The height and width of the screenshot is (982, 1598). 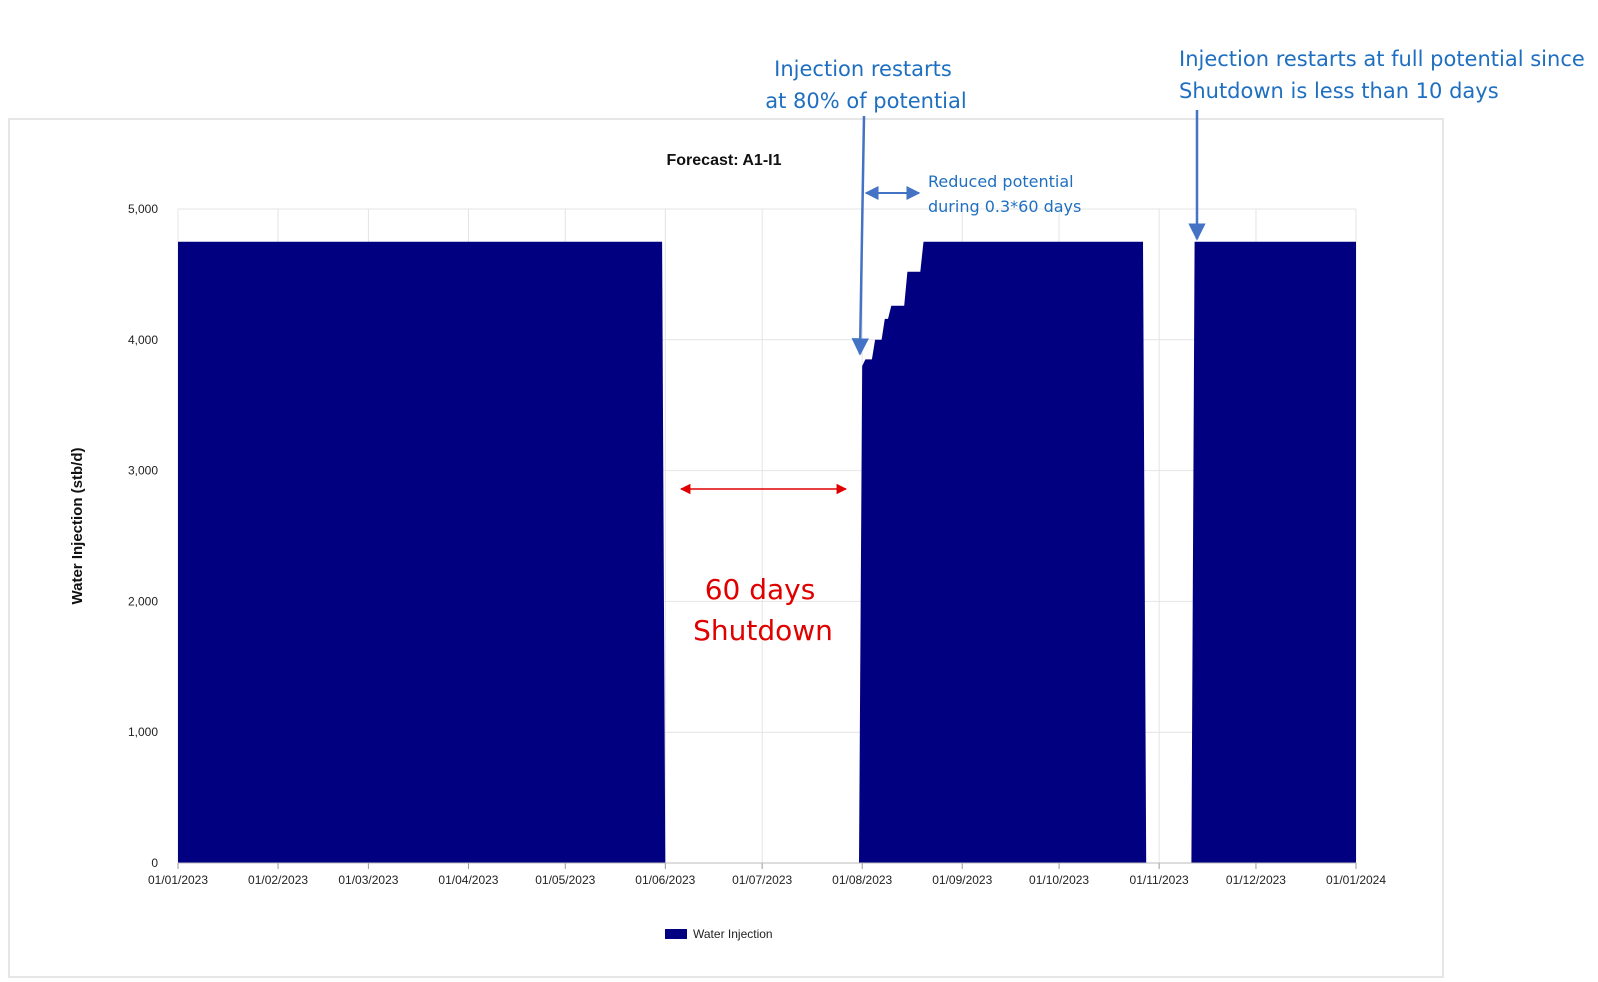 I want to click on x-tick-label: 01/11/2023, so click(x=1159, y=880).